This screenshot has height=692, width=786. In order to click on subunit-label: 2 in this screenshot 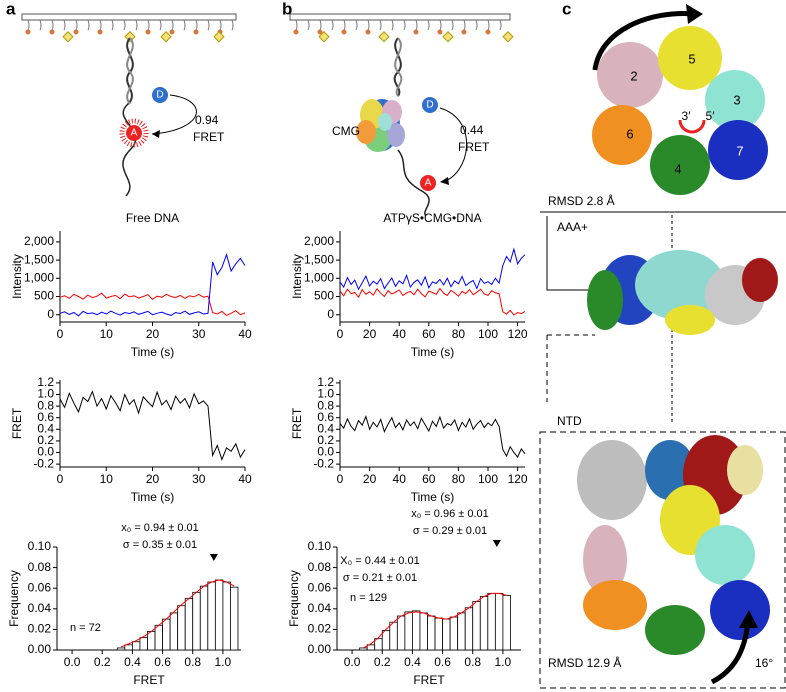, I will do `click(633, 75)`.